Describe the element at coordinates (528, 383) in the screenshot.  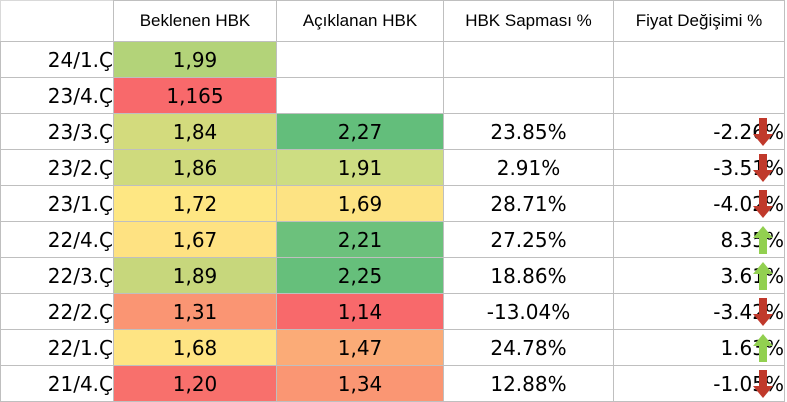
I see `eps-deviation-cell: 12.88%` at that location.